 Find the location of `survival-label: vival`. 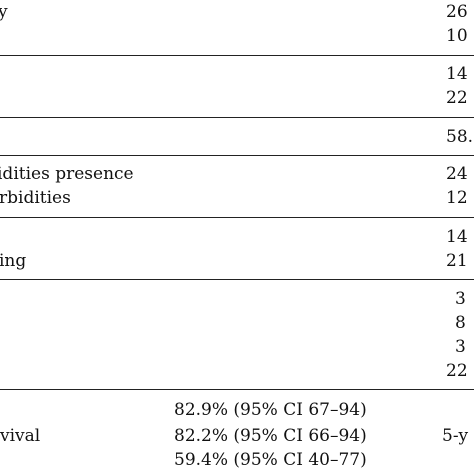

survival-label: vival is located at coordinates (20, 436).